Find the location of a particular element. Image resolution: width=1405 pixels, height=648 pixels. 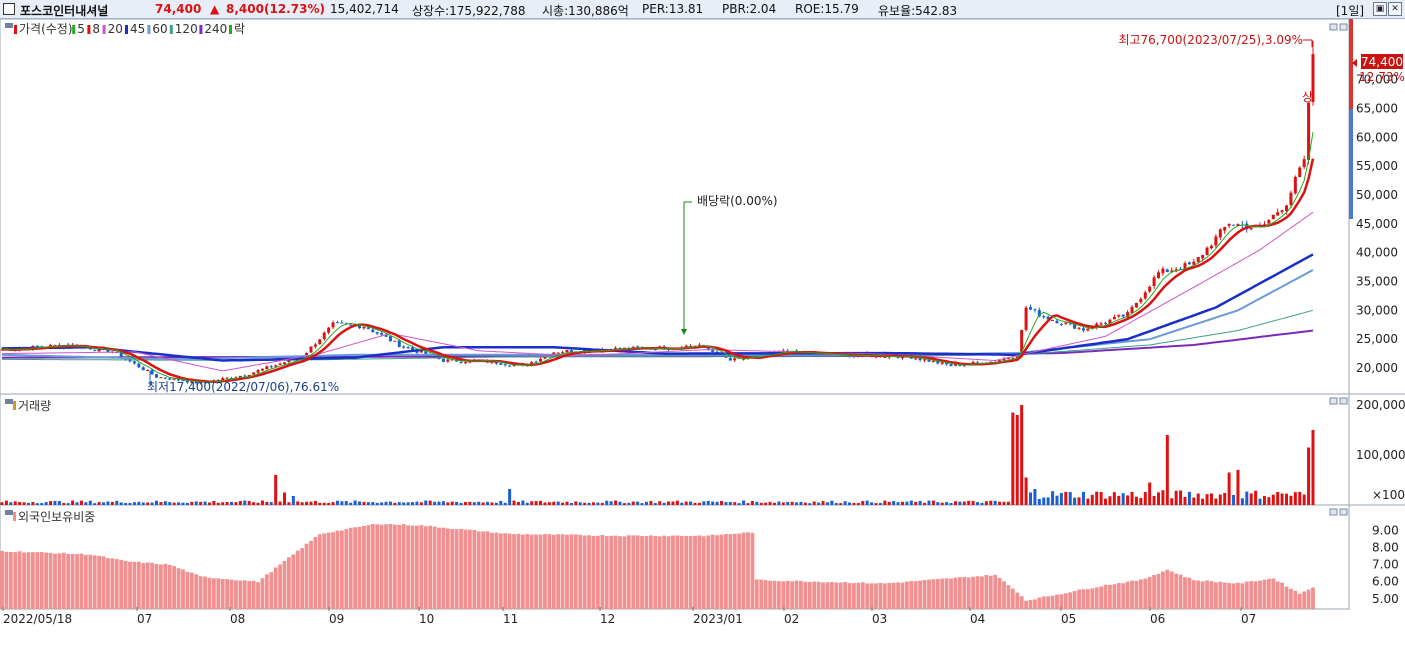

x-tick-label-9: 03 is located at coordinates (879, 619).